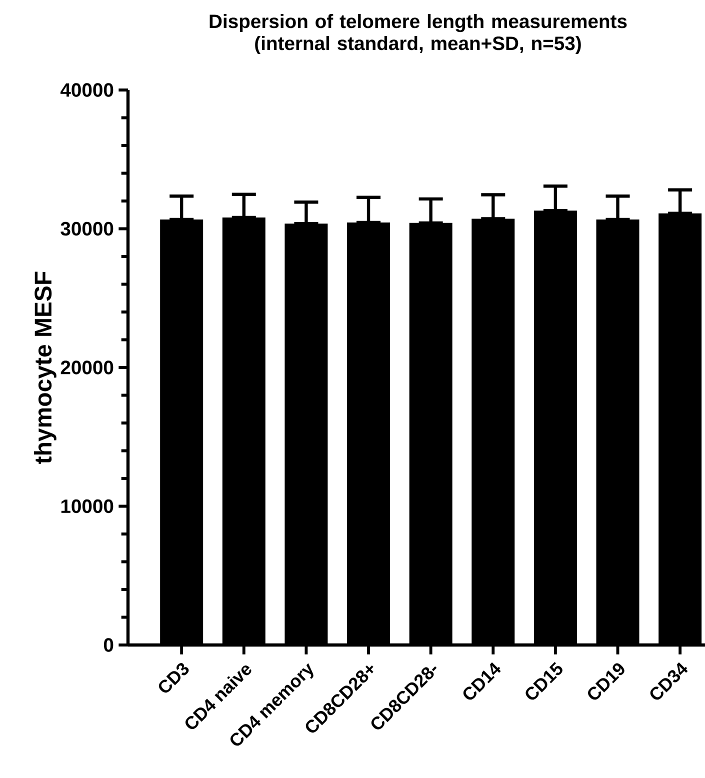 The height and width of the screenshot is (778, 705). What do you see at coordinates (418, 34) in the screenshot?
I see `chart-title: Dispersion of telomere length measurements (internal standard, mean+SD, n=53)` at bounding box center [418, 34].